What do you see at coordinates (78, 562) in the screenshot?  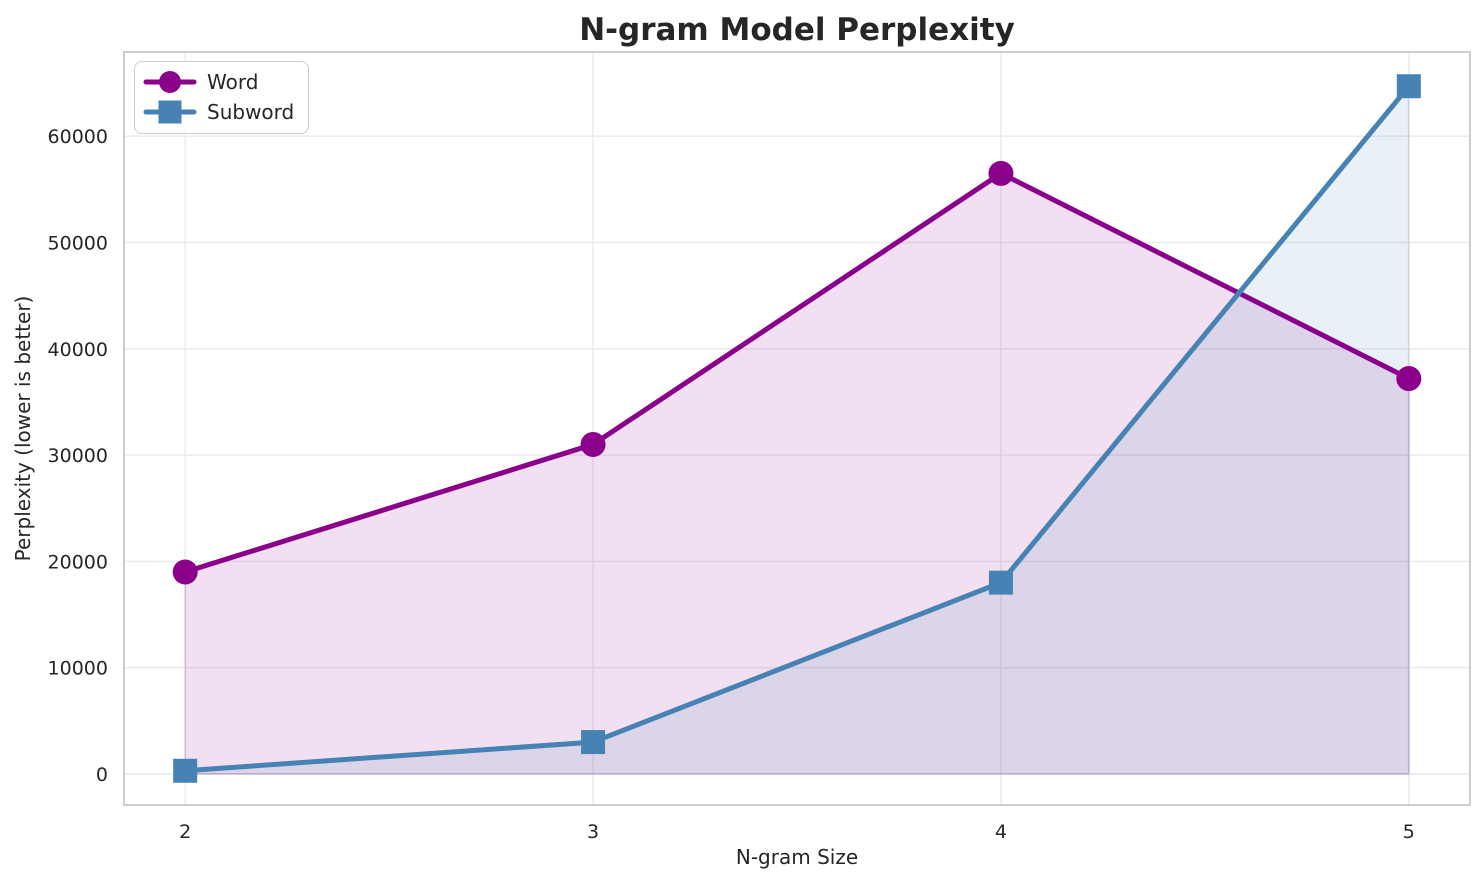 I see `y-tick-label-20000: 20000` at bounding box center [78, 562].